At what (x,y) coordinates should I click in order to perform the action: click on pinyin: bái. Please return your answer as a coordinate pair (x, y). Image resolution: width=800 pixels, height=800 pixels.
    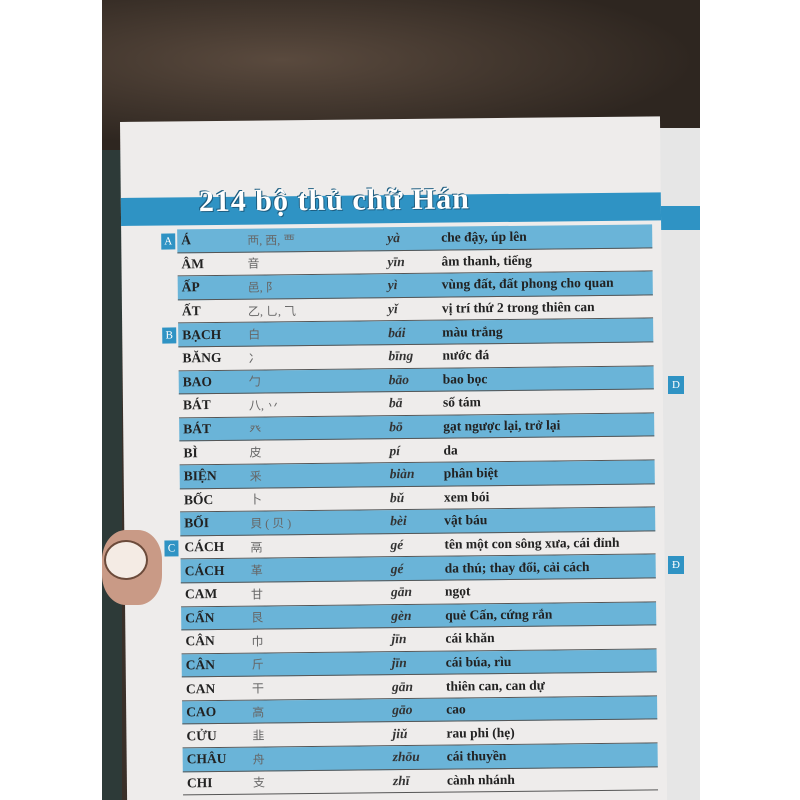
    Looking at the image, I should click on (397, 332).